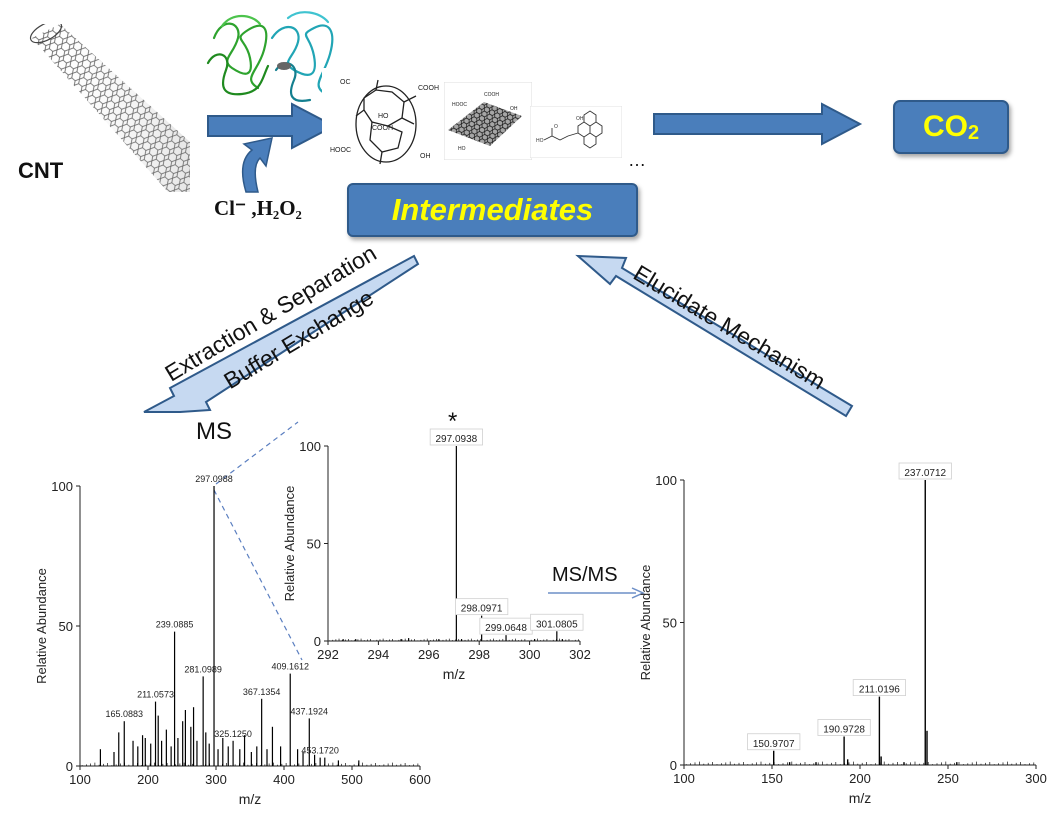 The image size is (1064, 819). I want to click on carbon-nanotube-image, so click(109, 108).